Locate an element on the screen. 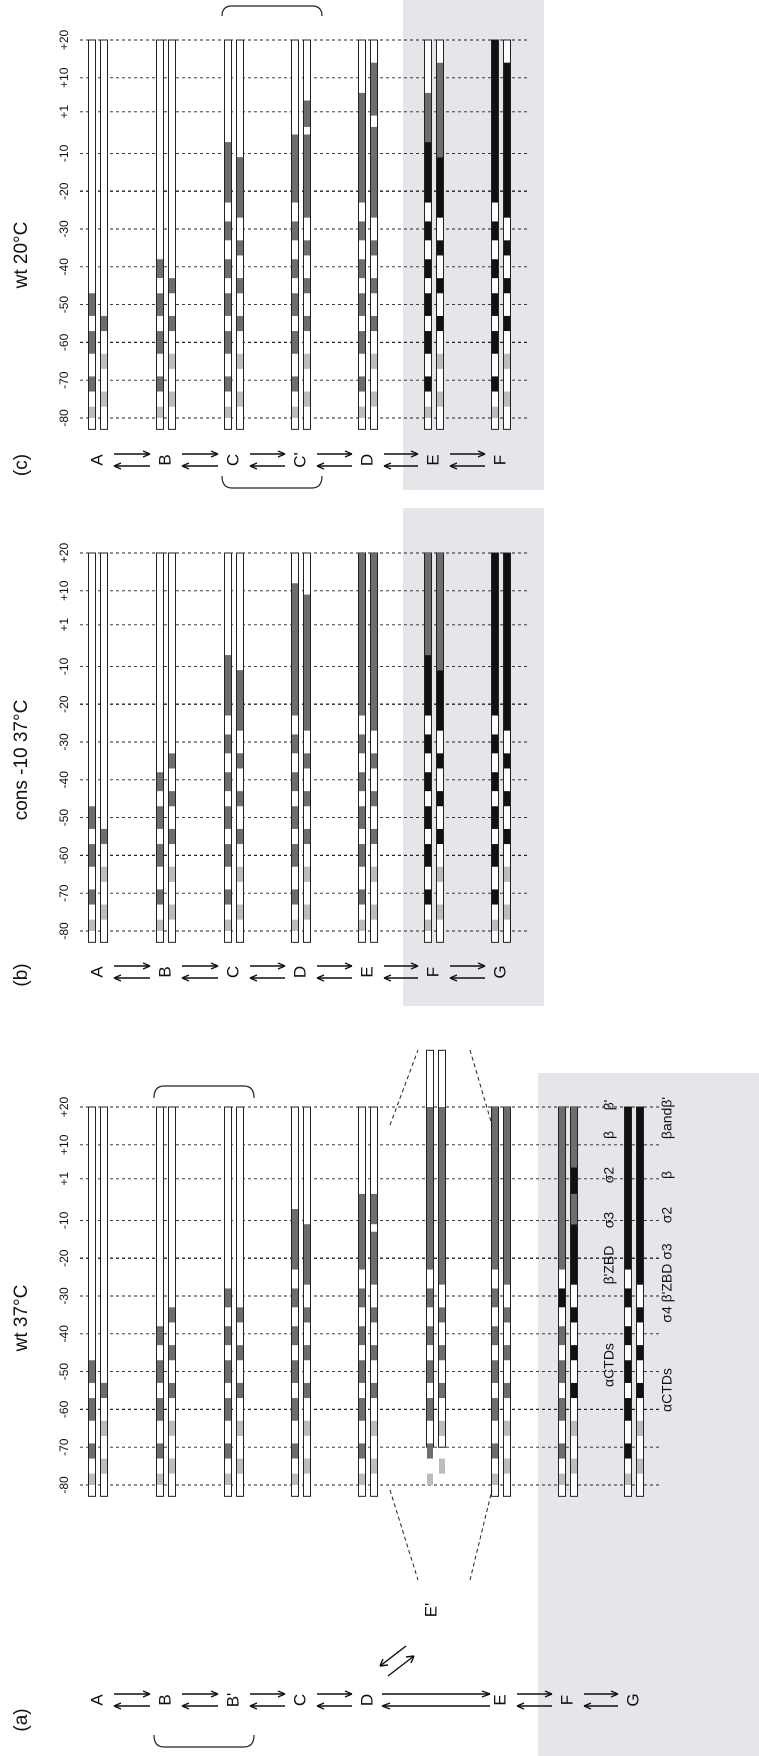 This screenshot has height=1756, width=759. state-label: C' is located at coordinates (299, 460).